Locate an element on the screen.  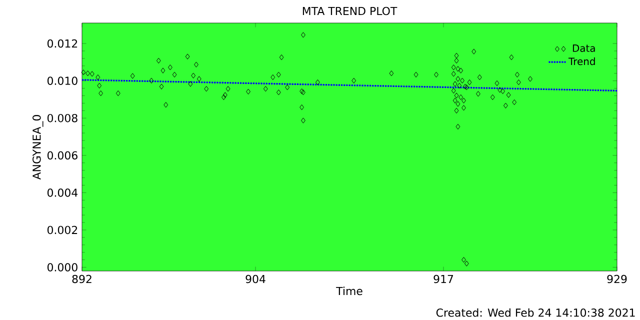
y-tick-label: 0.006 is located at coordinates (62, 155).